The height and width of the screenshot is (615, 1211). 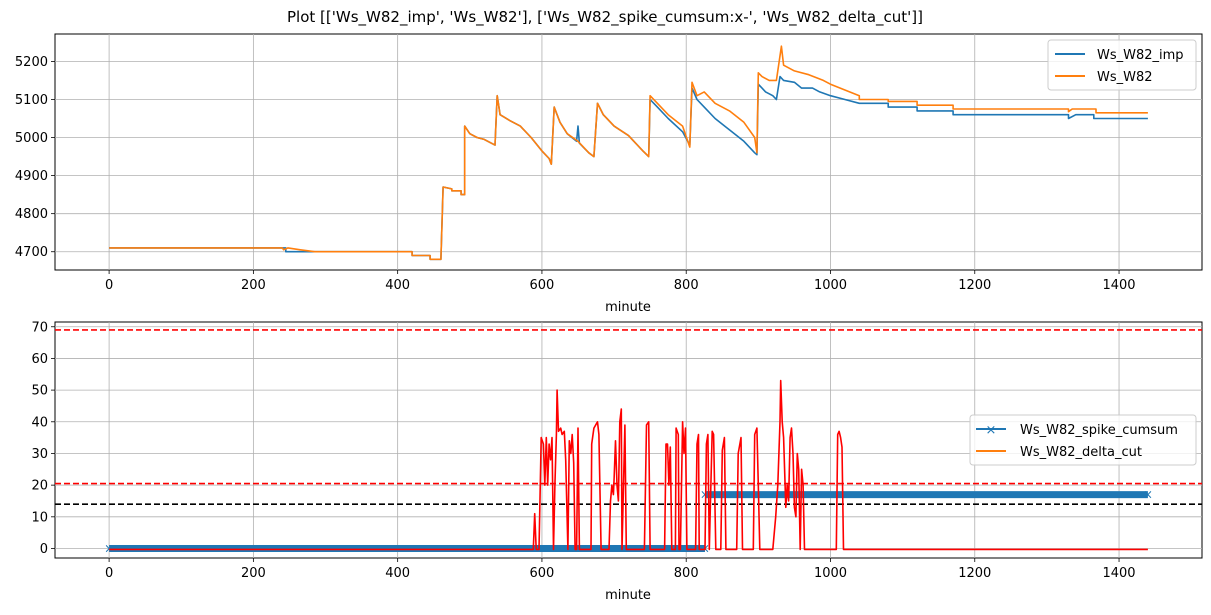 I want to click on cumsum-marker-start: ×, so click(x=109, y=548).